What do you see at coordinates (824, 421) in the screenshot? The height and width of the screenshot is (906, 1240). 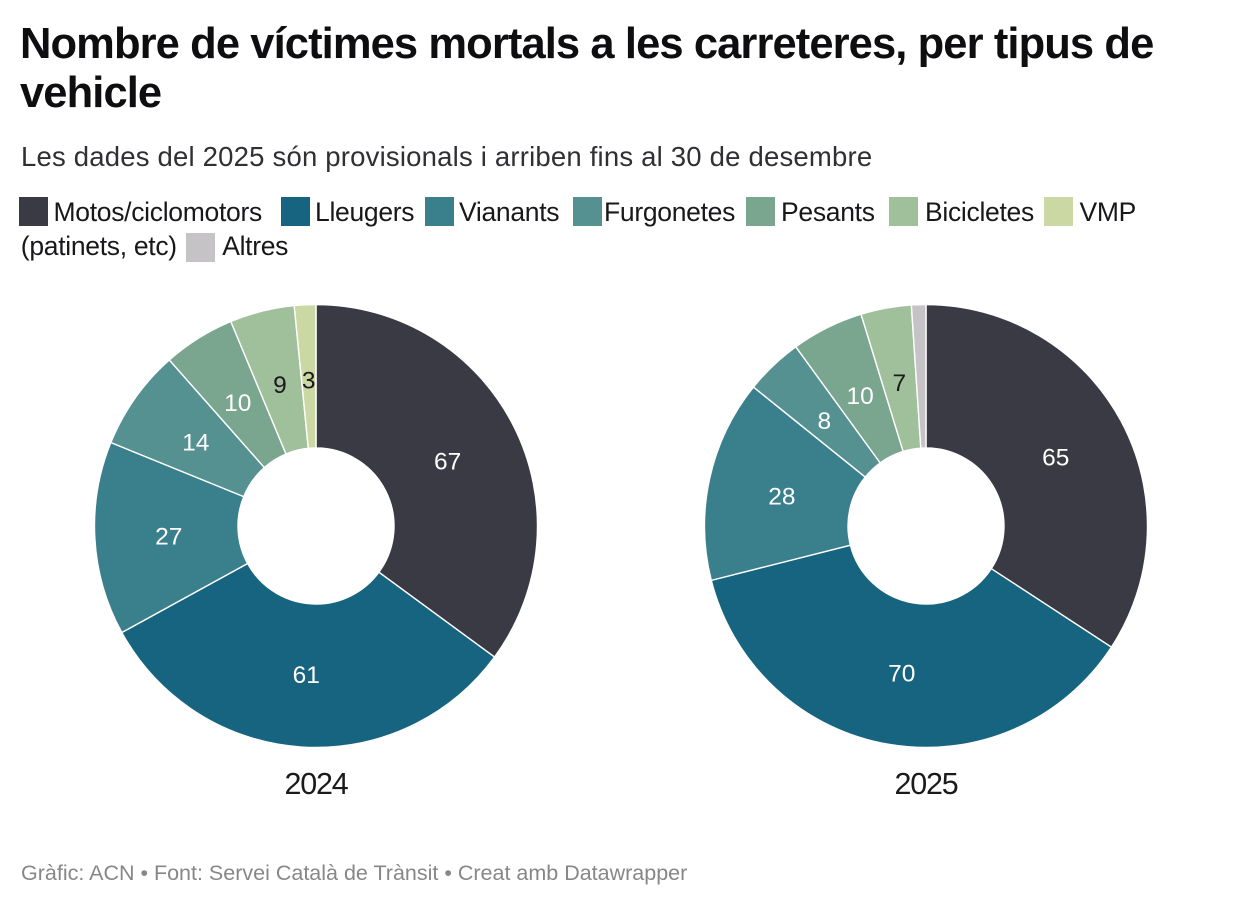 I see `svg-text: 8` at bounding box center [824, 421].